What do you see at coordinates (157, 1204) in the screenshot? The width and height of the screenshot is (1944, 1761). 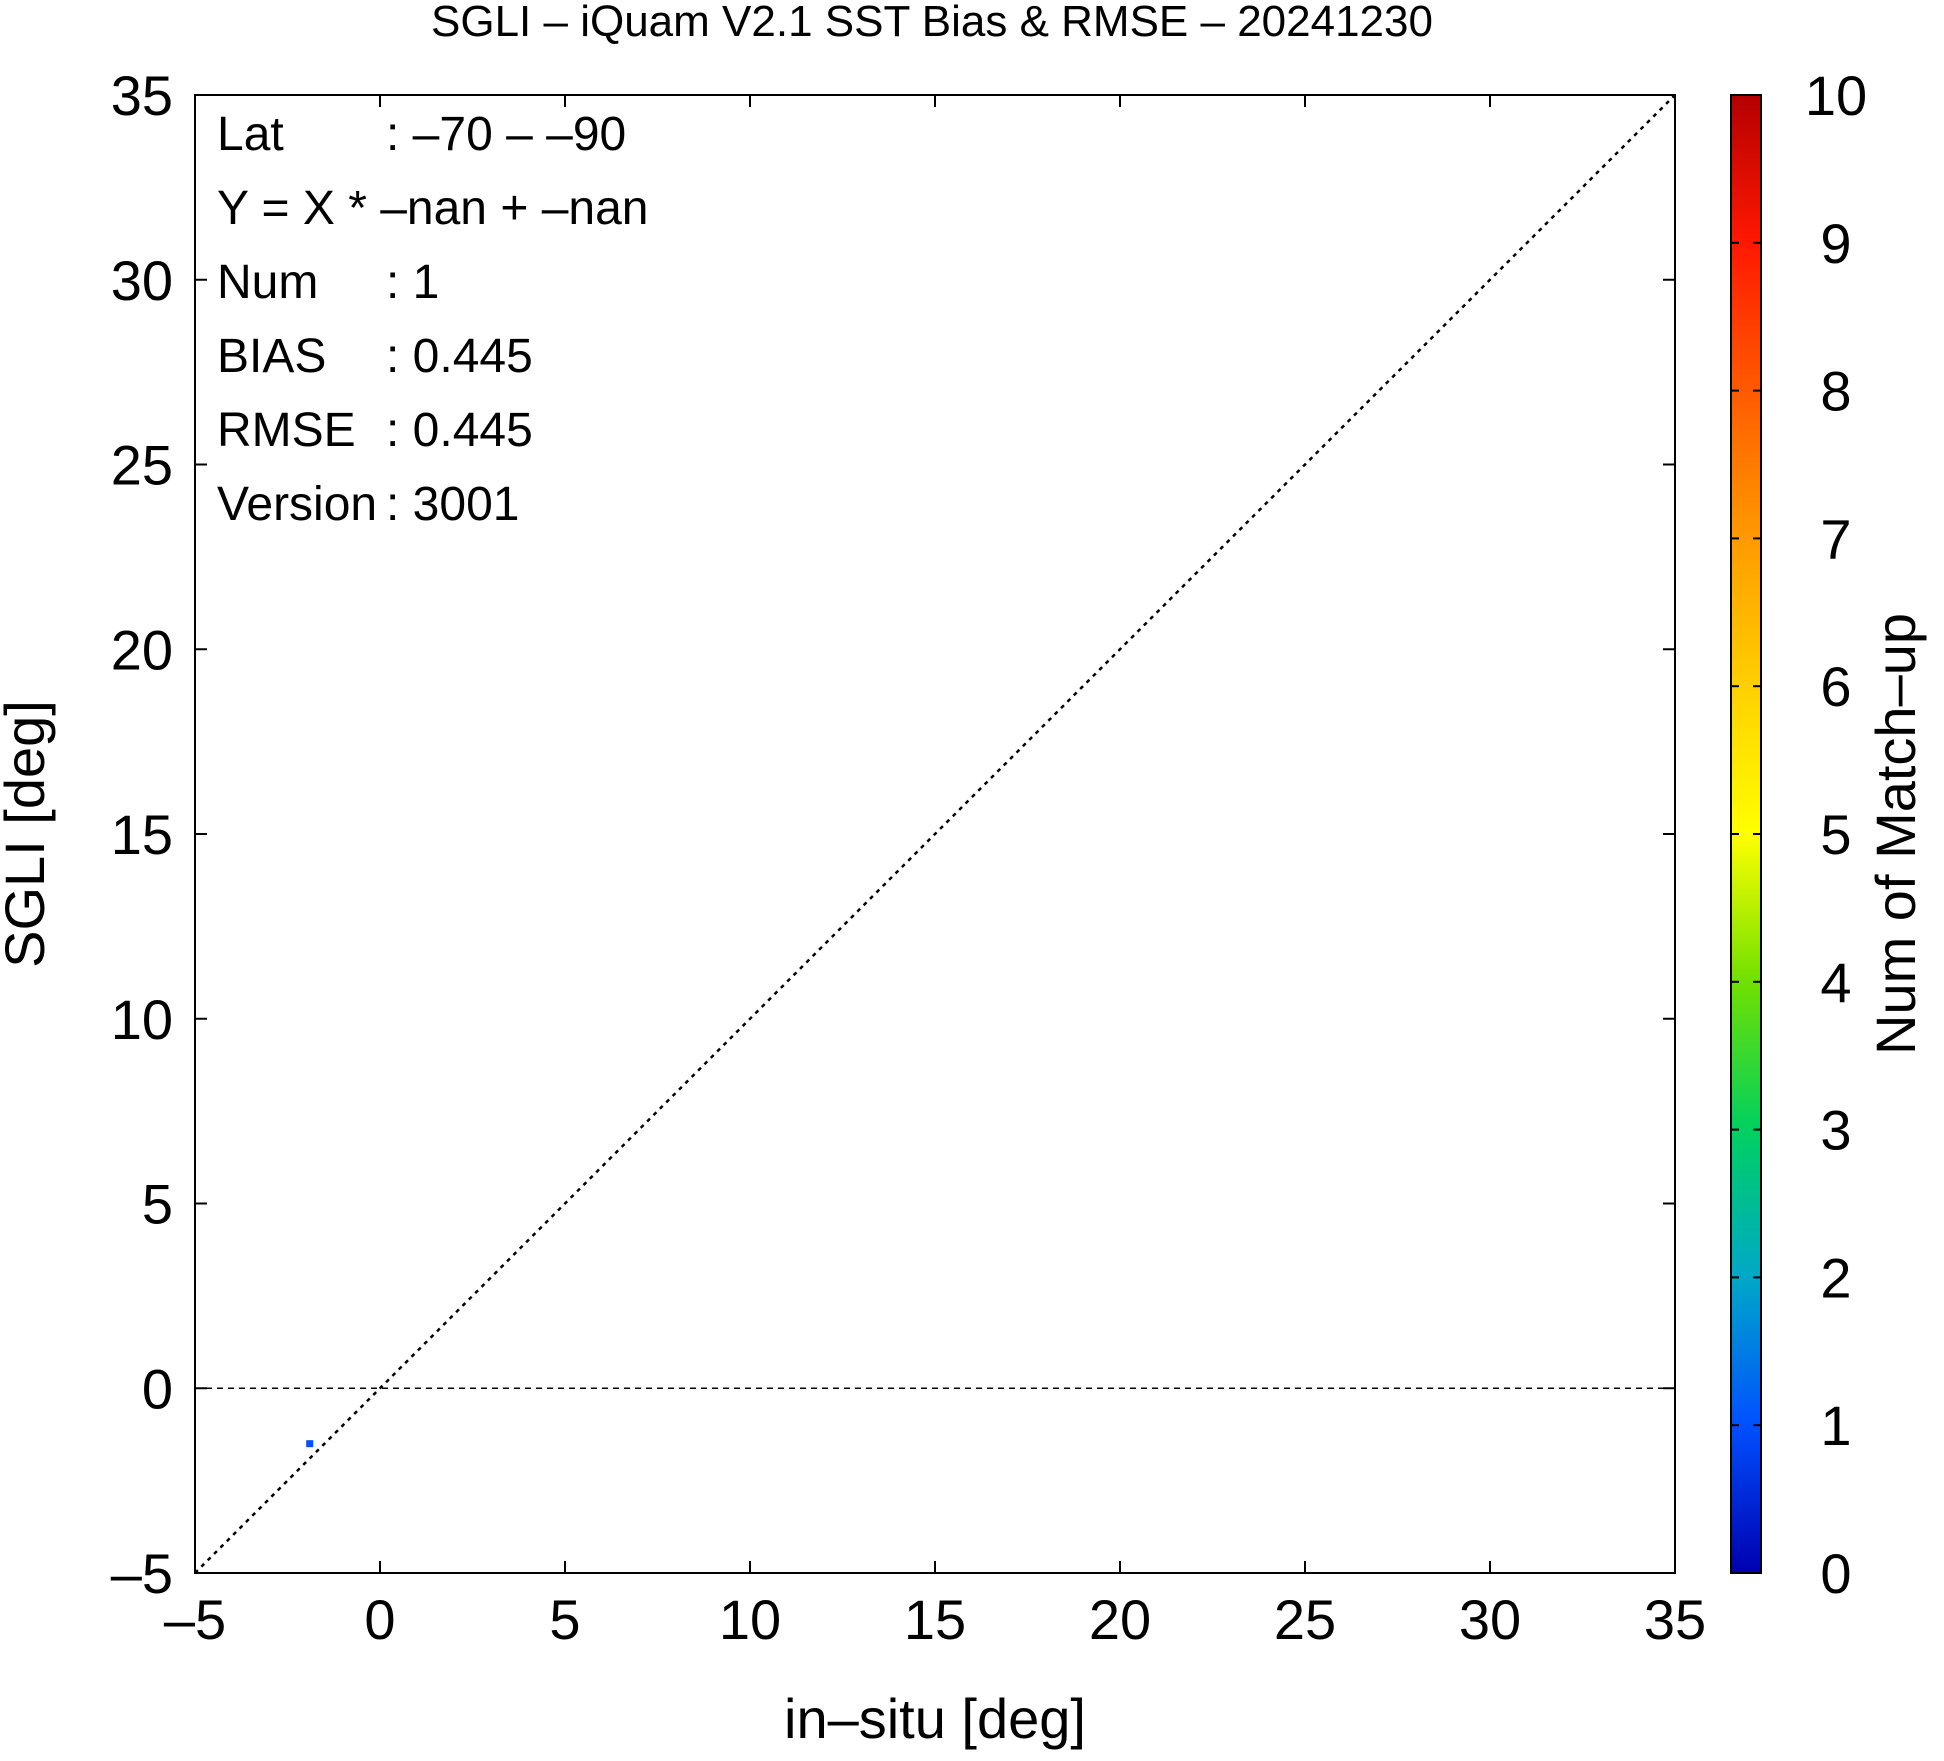 I see `y-tick-label: 5` at bounding box center [157, 1204].